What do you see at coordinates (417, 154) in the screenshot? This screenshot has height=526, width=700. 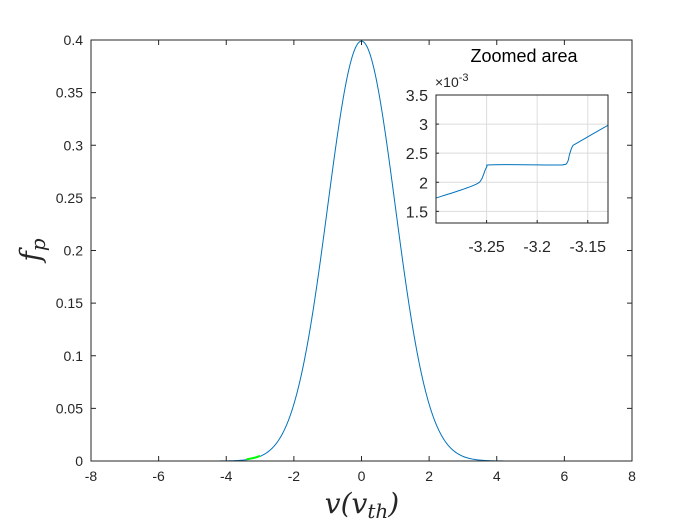 I see `inset-y-tick-label: 2.5` at bounding box center [417, 154].